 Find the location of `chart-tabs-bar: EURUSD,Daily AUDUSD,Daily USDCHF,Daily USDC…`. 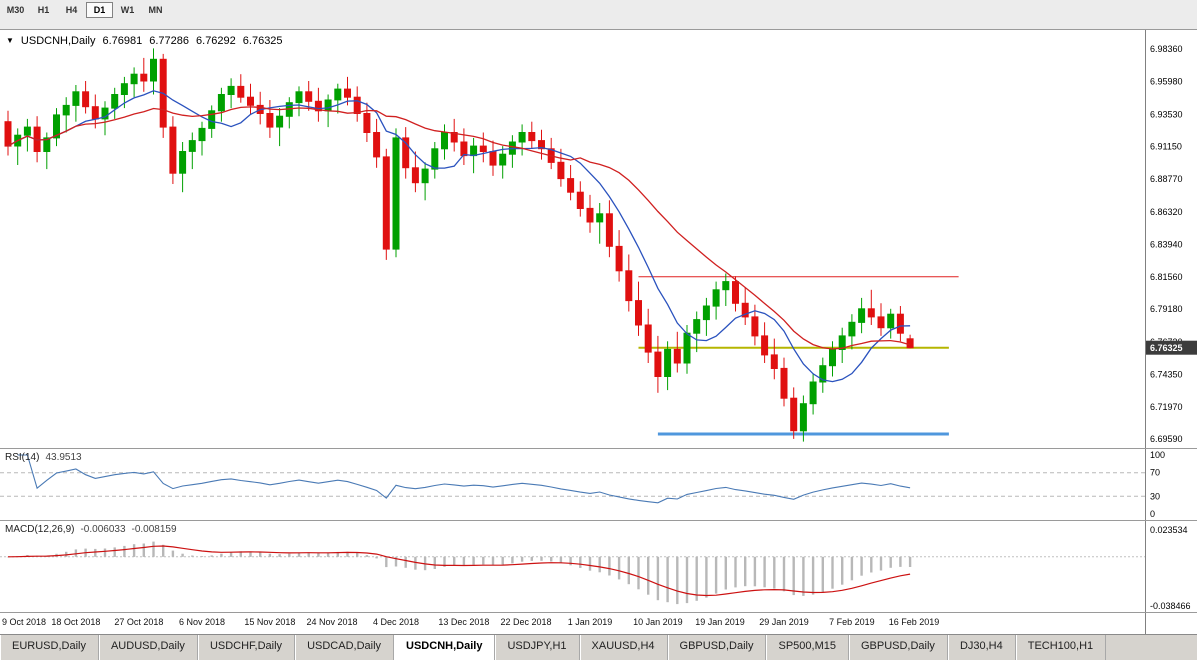

chart-tabs-bar: EURUSD,Daily AUDUSD,Daily USDCHF,Daily USDC… is located at coordinates (598, 647).